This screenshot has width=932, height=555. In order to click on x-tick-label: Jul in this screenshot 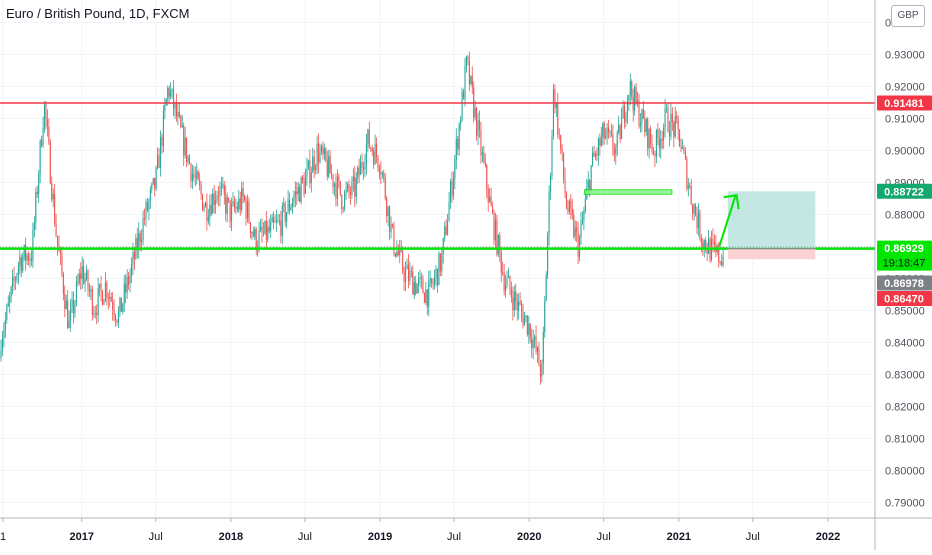, I will do `click(604, 537)`.